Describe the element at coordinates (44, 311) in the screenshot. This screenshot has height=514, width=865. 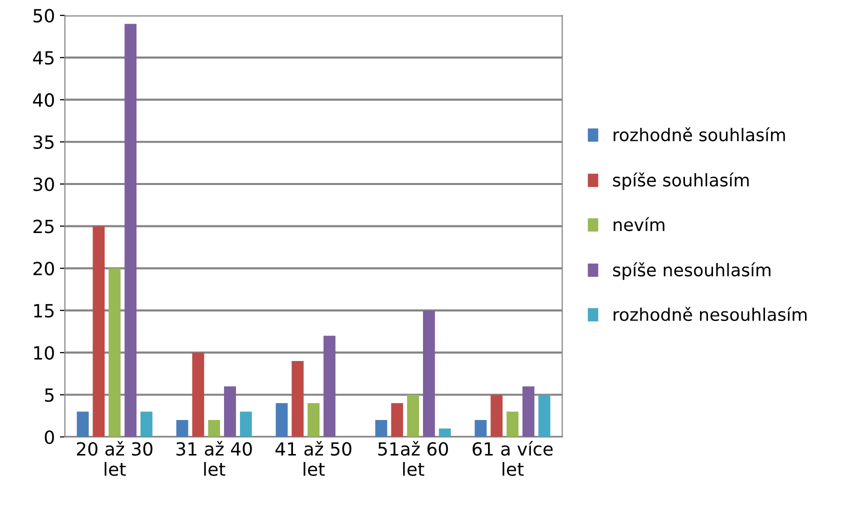
I see `y-tick-label: 15` at that location.